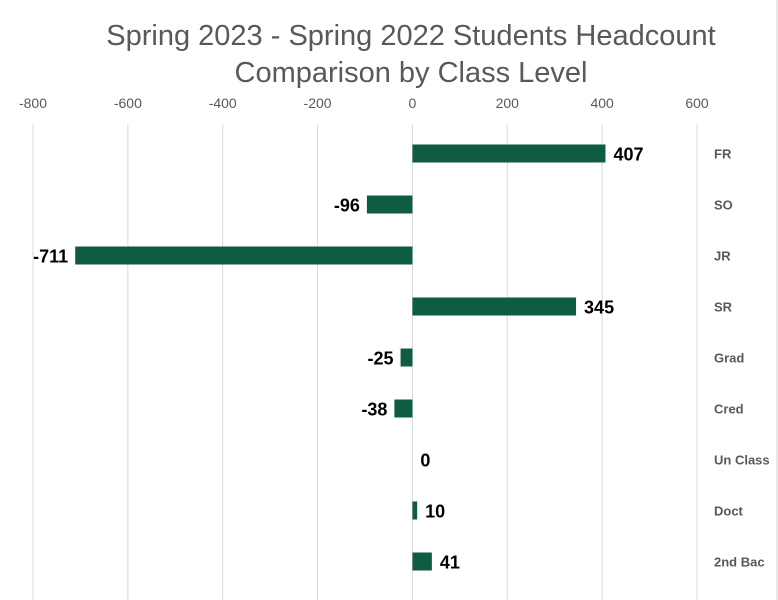 The width and height of the screenshot is (778, 600). Describe the element at coordinates (50, 257) in the screenshot. I see `data-label: -711` at that location.